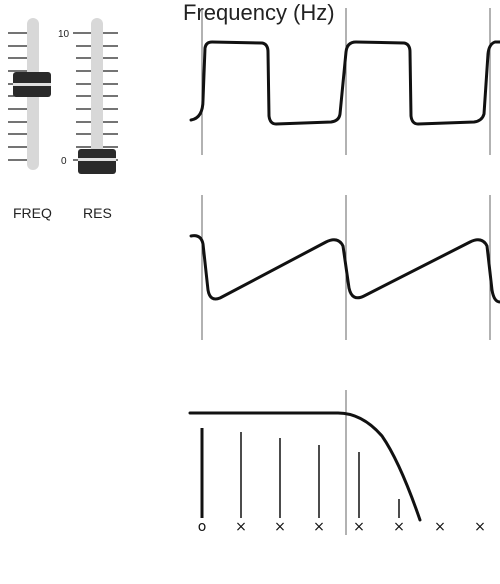 The image size is (500, 584). Describe the element at coordinates (97, 213) in the screenshot. I see `res-fader-label: RES` at that location.